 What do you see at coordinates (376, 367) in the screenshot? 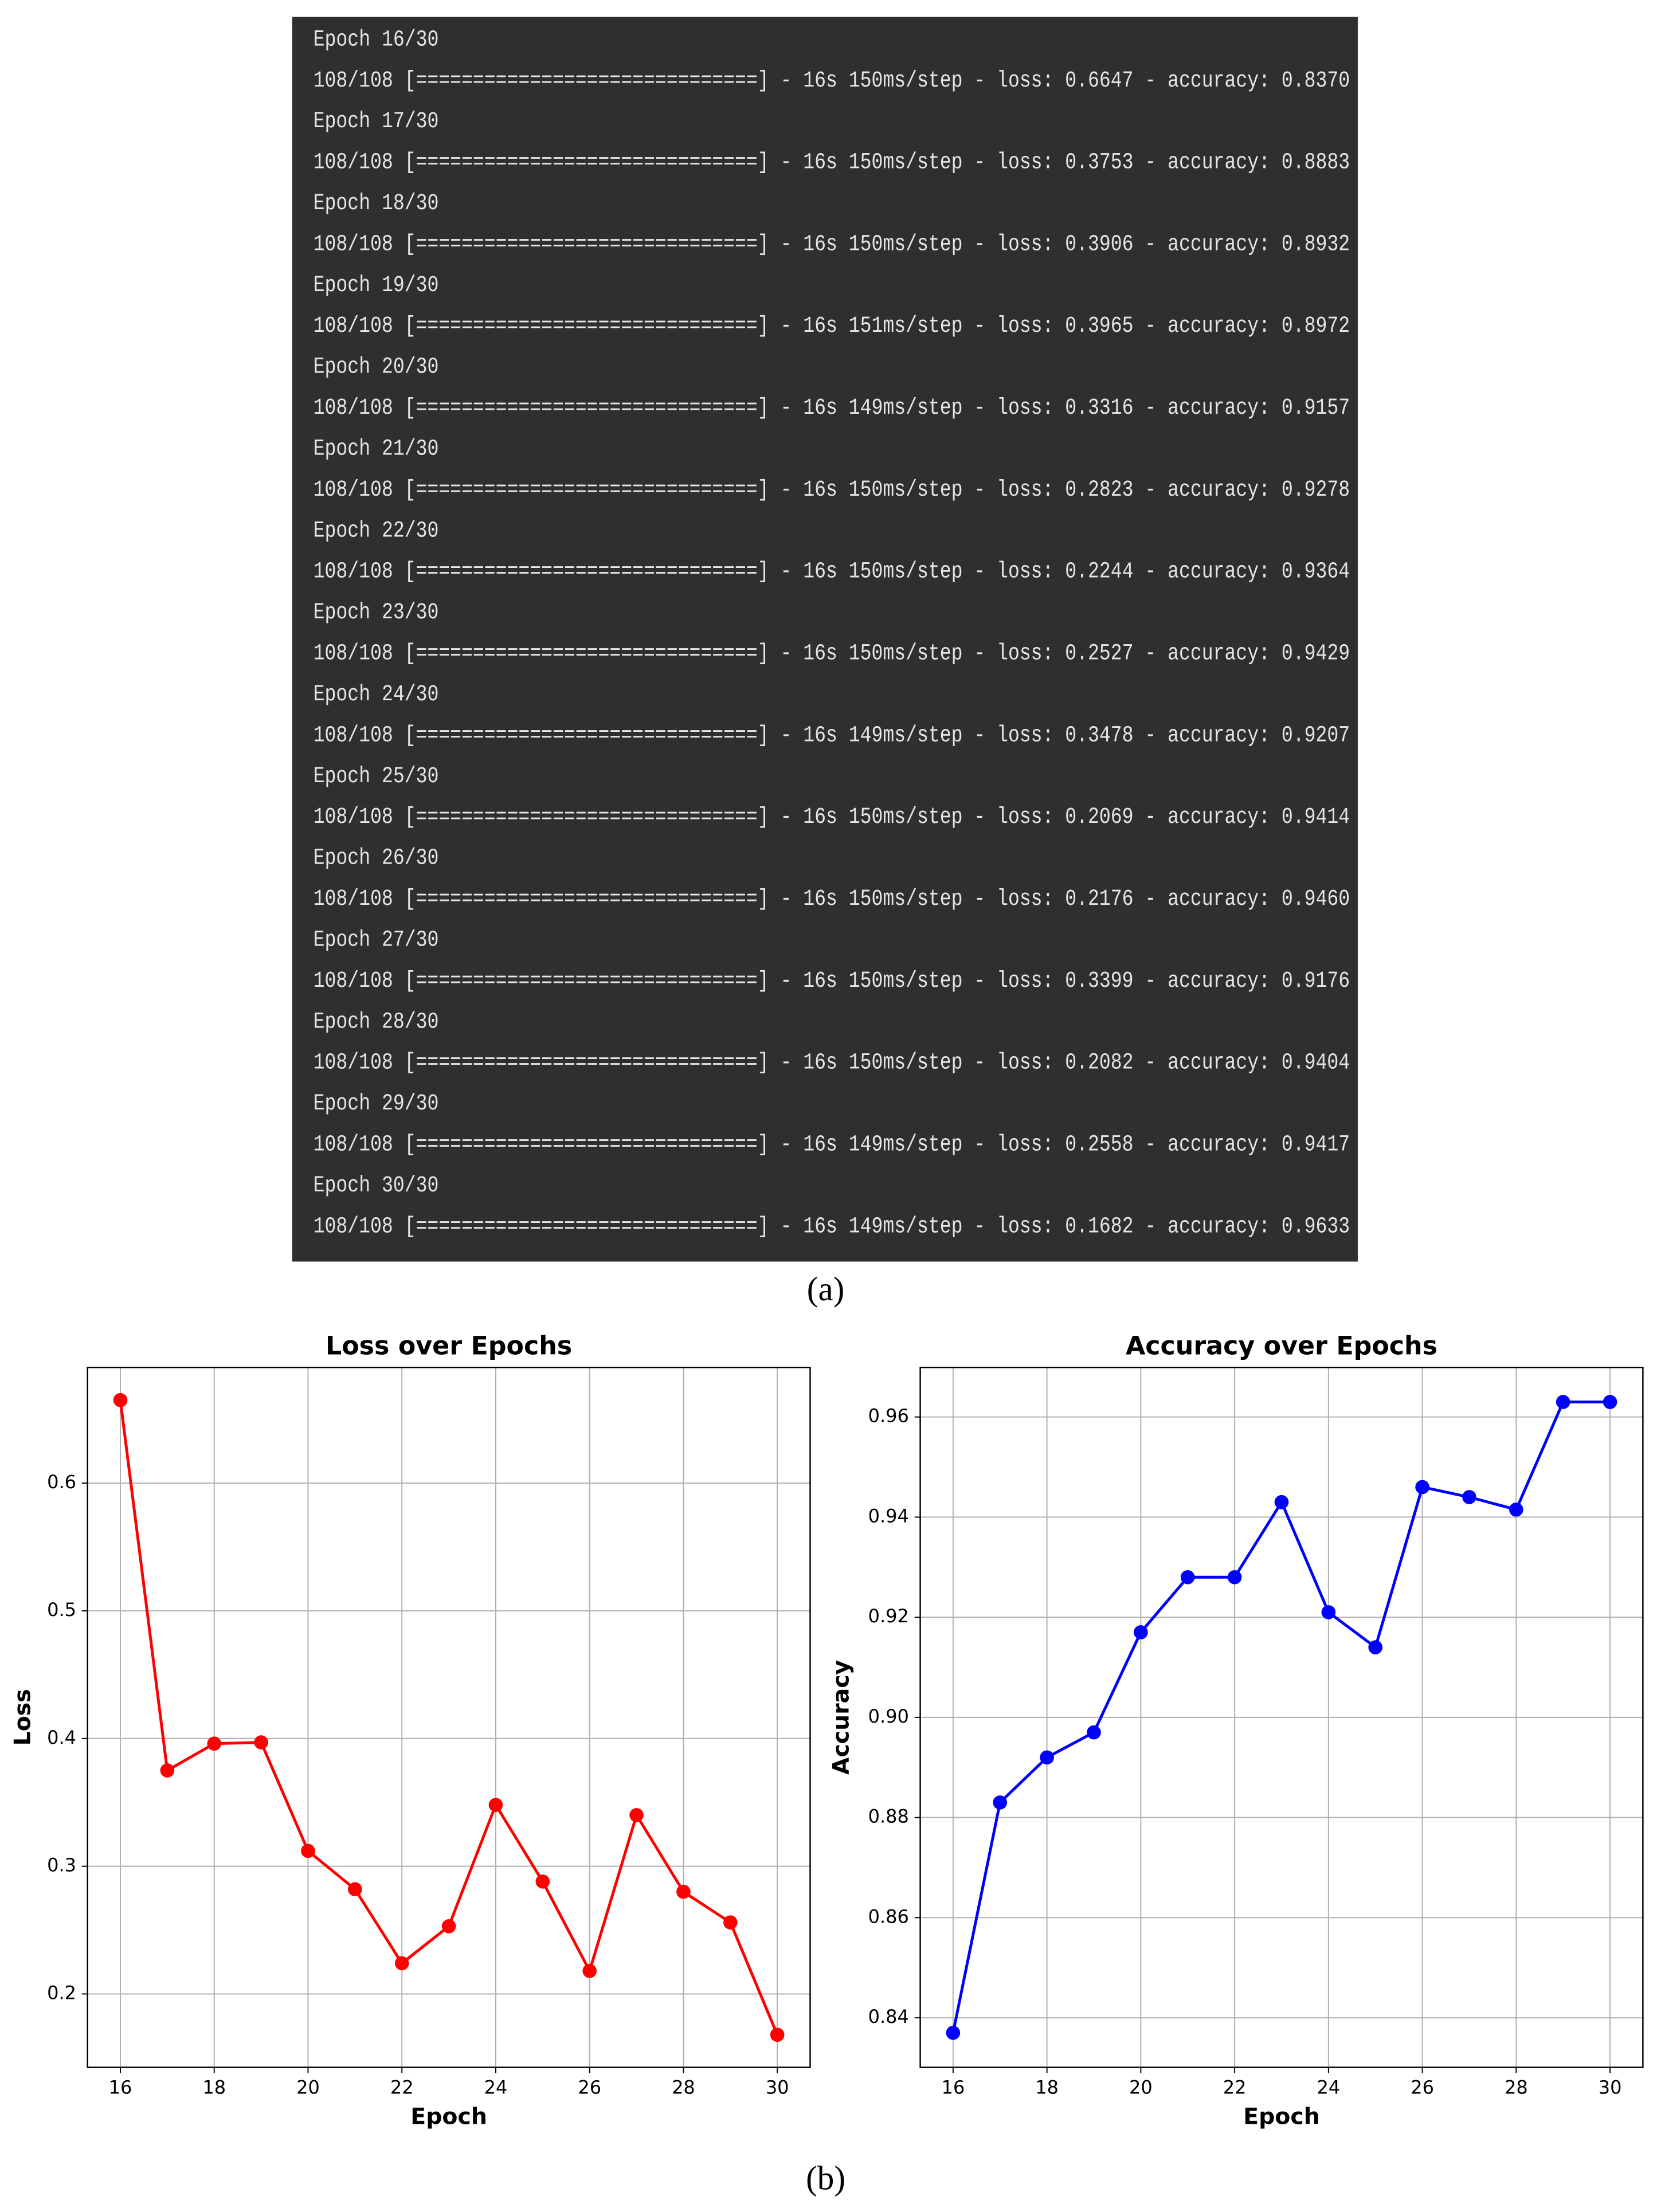
I see `terminal-line: Epoch 20/30` at bounding box center [376, 367].